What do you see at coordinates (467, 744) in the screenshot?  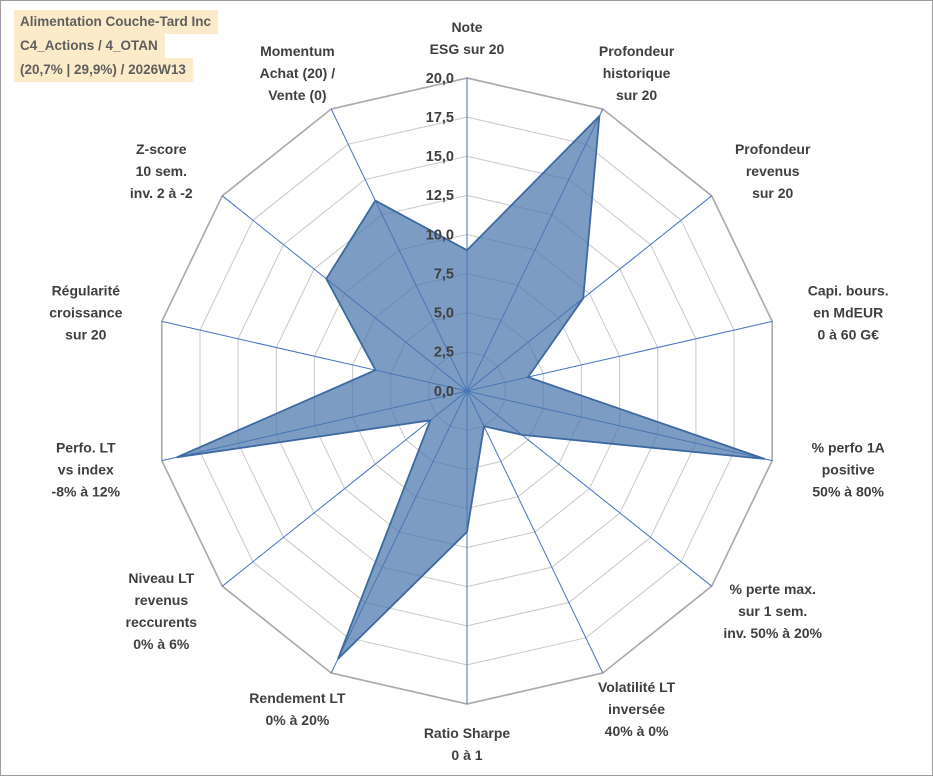 I see `axis-label-7: Ratio Sharpe 0 à 1` at bounding box center [467, 744].